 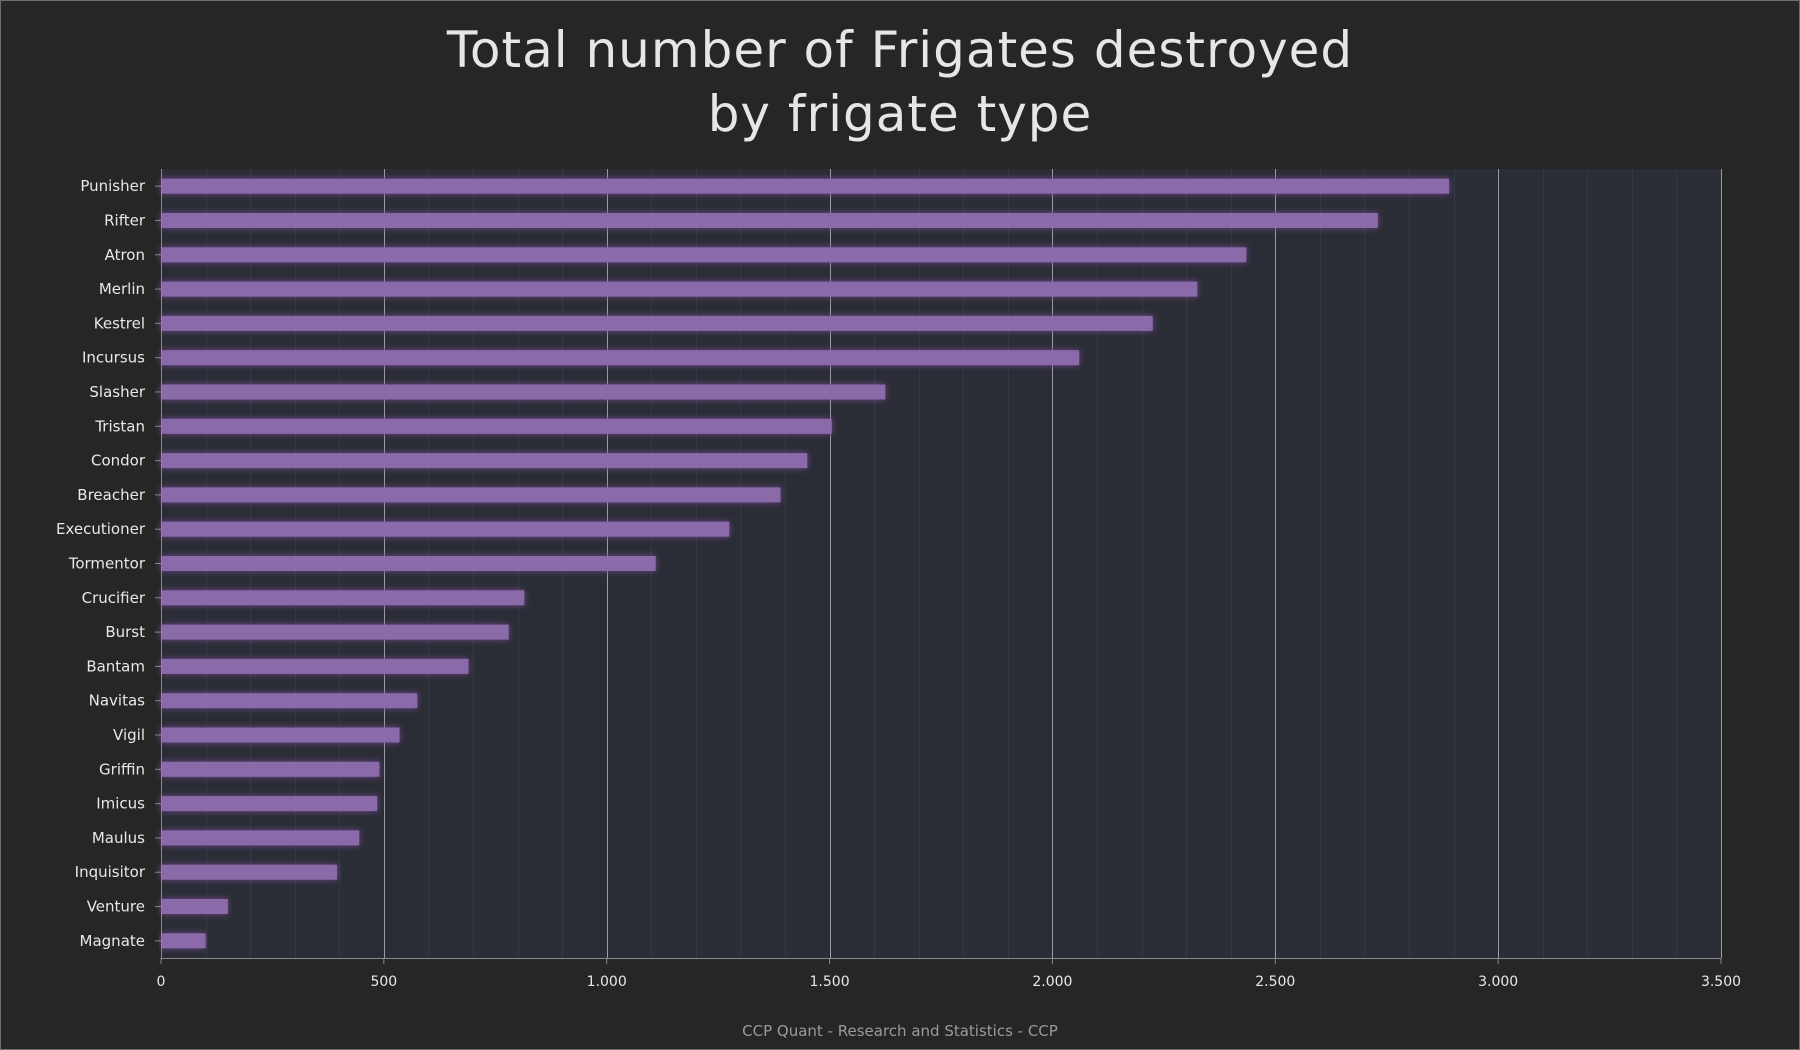 What do you see at coordinates (112, 941) in the screenshot?
I see `category-label-magnate: Magnate` at bounding box center [112, 941].